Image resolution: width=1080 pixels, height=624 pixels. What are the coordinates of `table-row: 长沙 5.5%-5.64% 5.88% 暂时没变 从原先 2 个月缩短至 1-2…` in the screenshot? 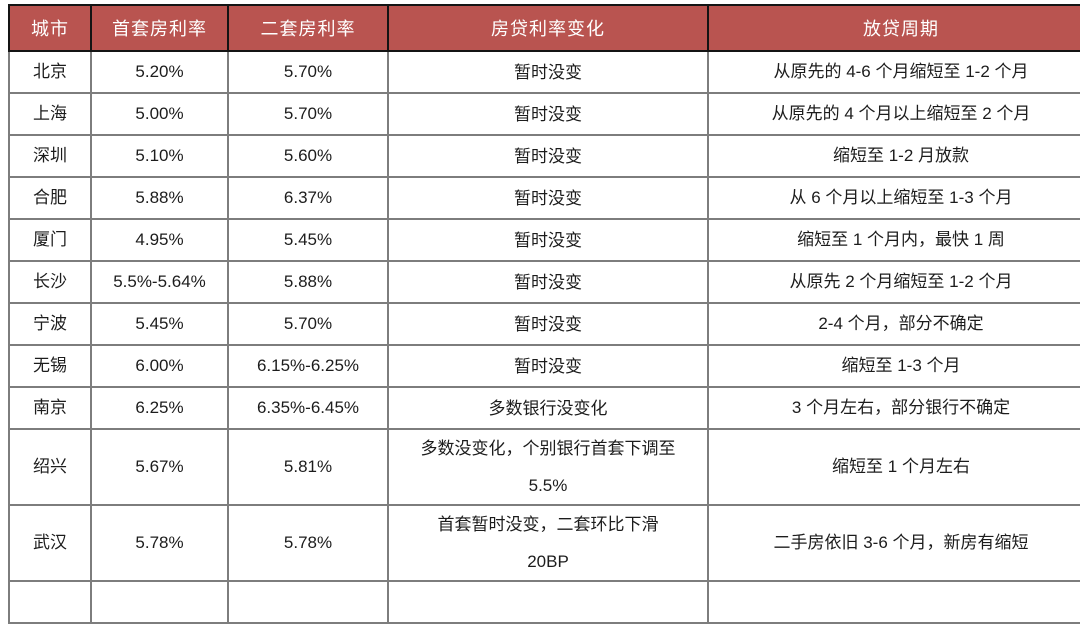 It's located at (544, 282).